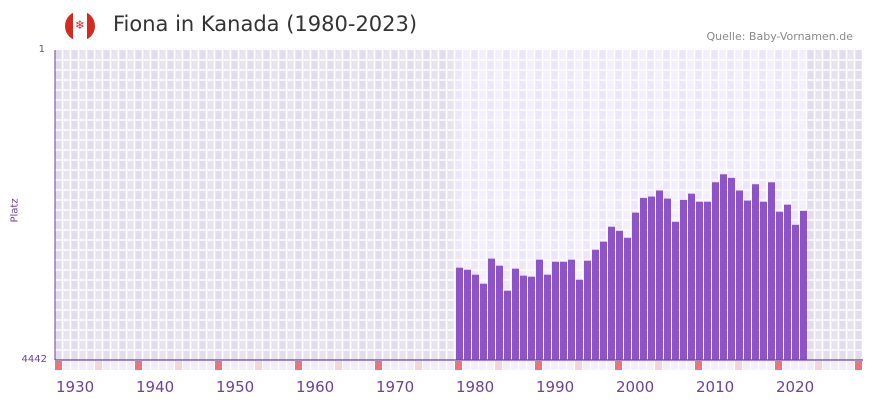  Describe the element at coordinates (651, 278) in the screenshot. I see `bar-2004` at that location.